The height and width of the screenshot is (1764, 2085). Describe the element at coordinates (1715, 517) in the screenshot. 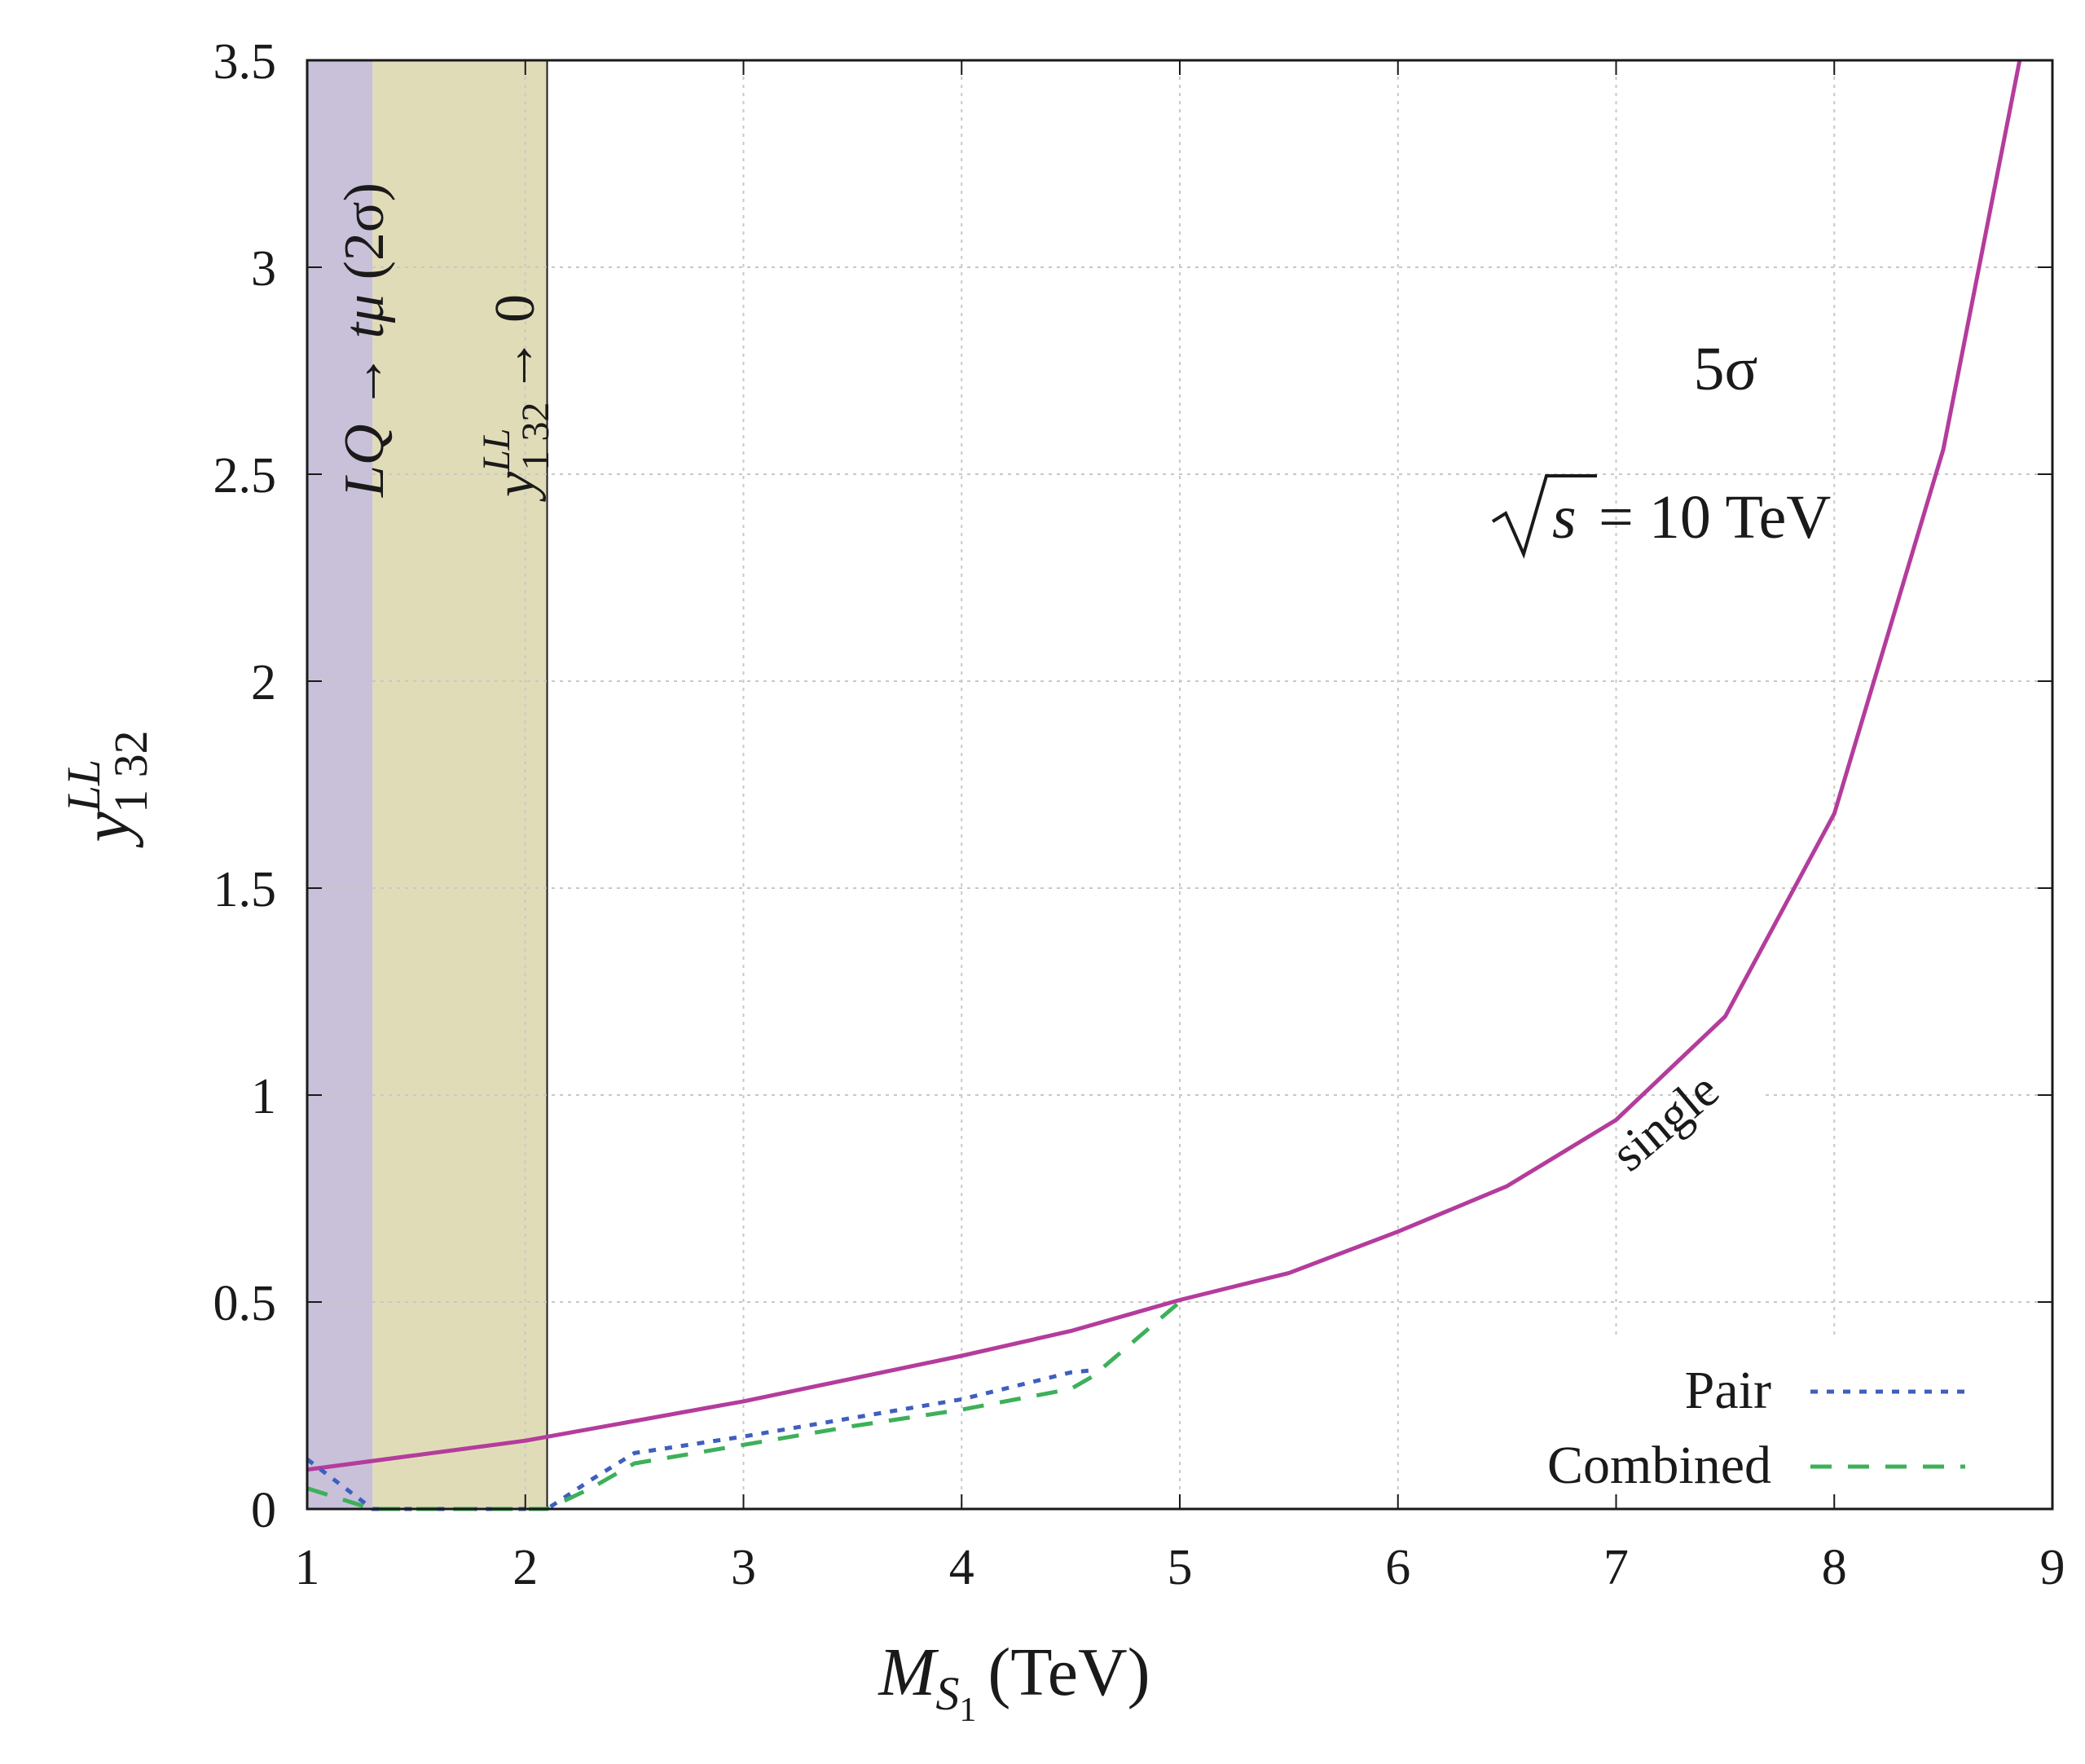

I see `energy-value: = 10 TeV` at that location.